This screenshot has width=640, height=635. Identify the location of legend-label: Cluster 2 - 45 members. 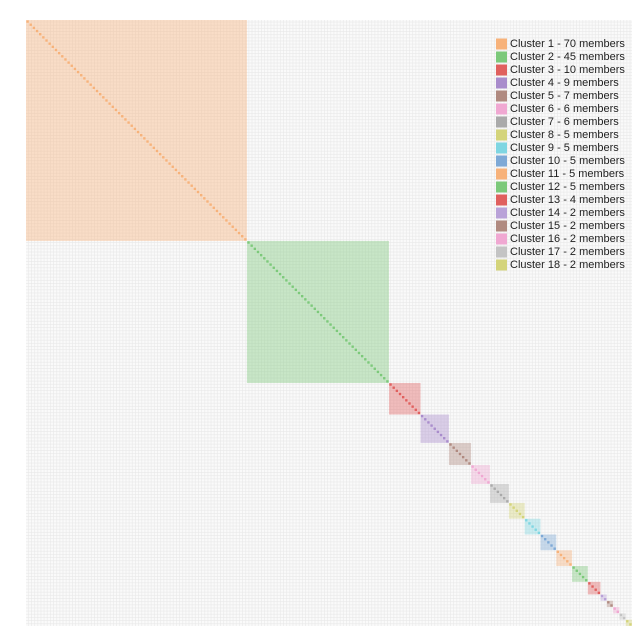
(567, 57).